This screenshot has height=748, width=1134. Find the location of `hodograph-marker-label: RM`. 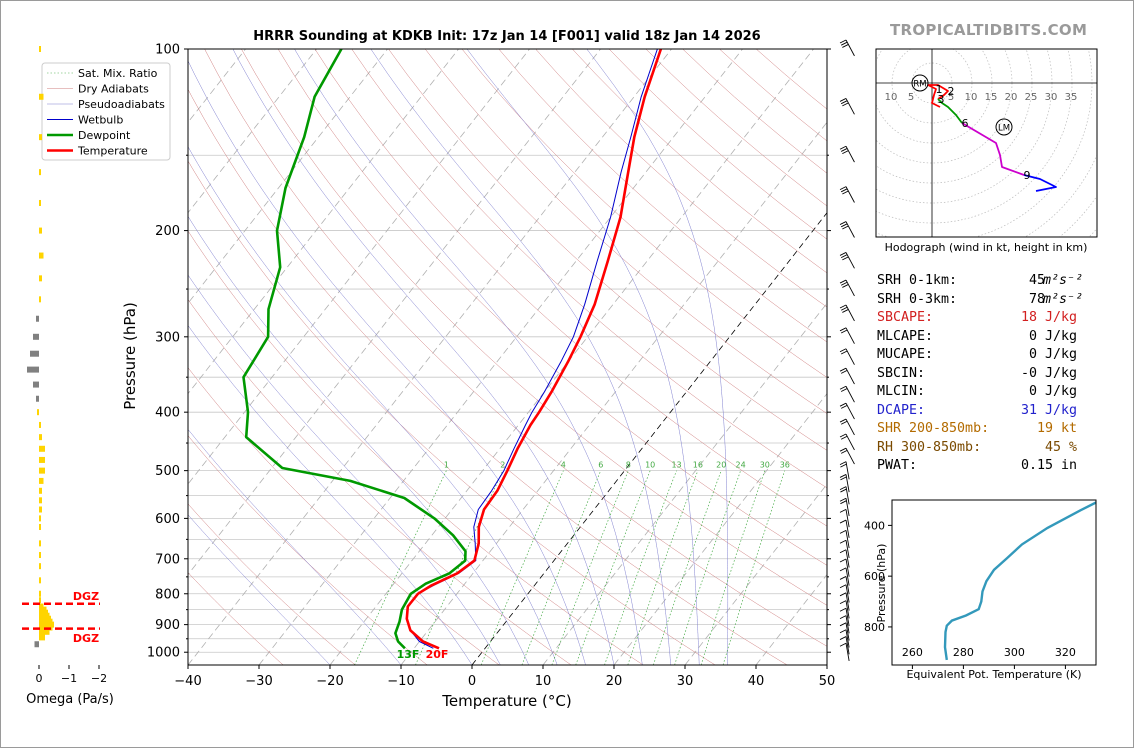

hodograph-marker-label: RM is located at coordinates (919, 85).